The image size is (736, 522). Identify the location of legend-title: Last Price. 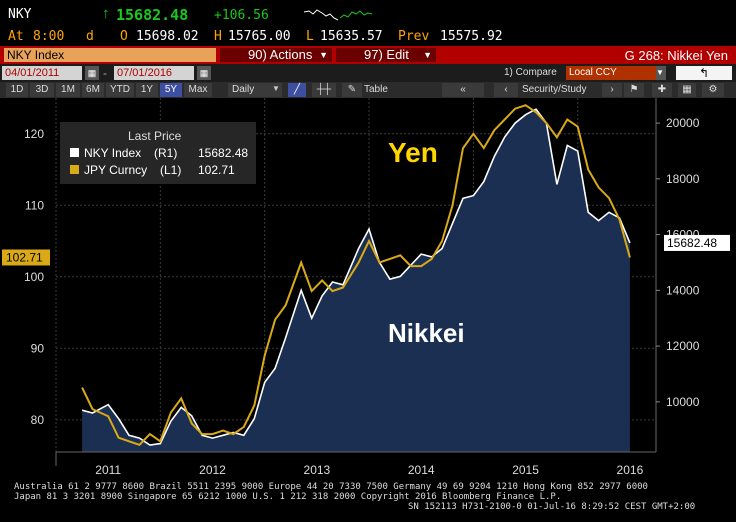
(155, 136).